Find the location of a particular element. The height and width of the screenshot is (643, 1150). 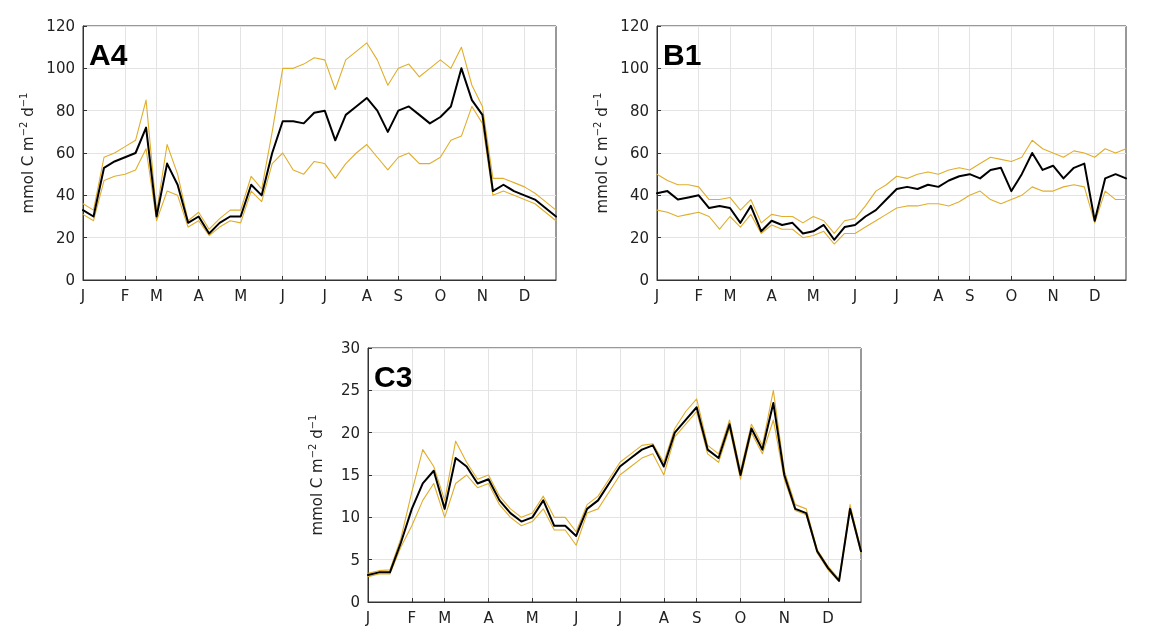

y-tick-label: 15 is located at coordinates (350, 475).